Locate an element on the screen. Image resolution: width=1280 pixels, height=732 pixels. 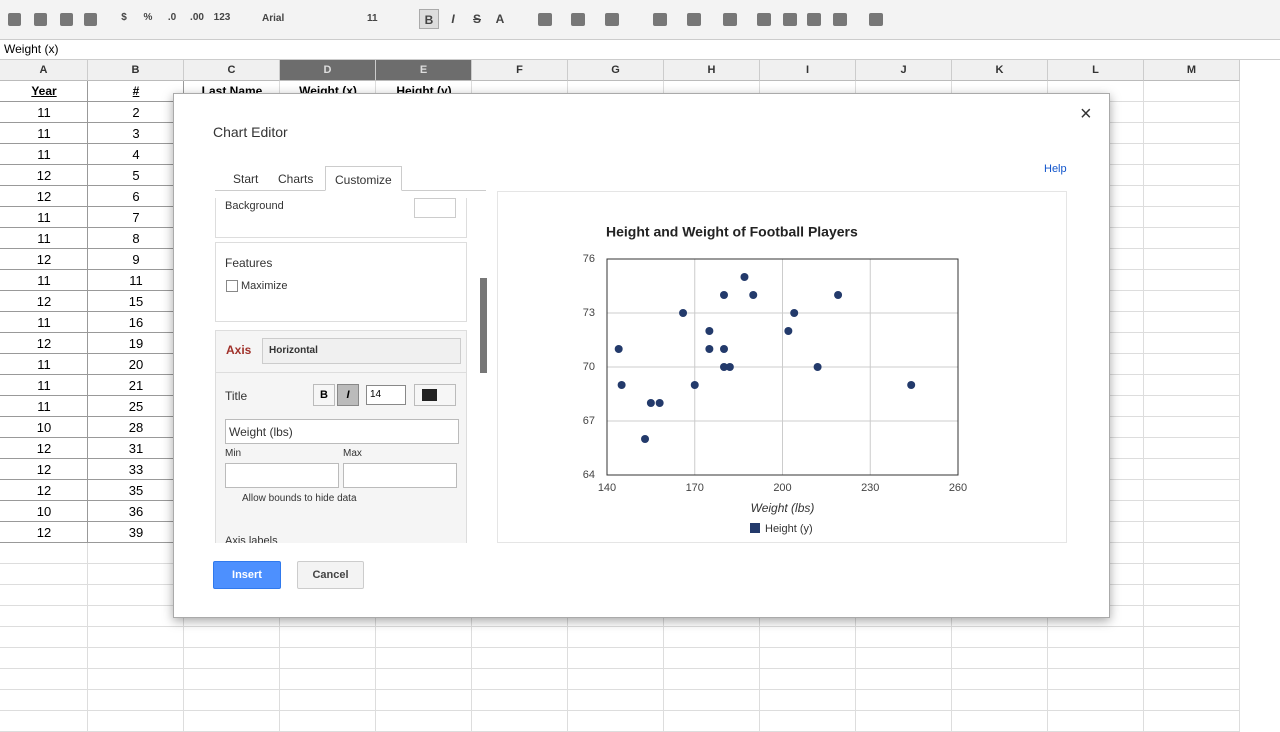
toolbar is located at coordinates (640, 20).